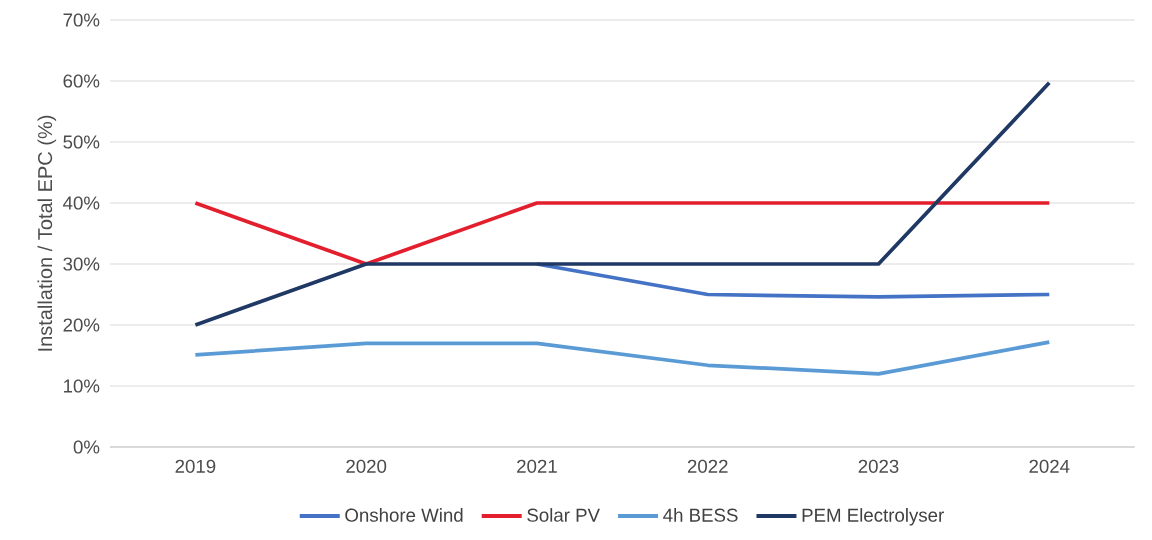 The height and width of the screenshot is (540, 1152). I want to click on y-tick-label: 70%, so click(81, 20).